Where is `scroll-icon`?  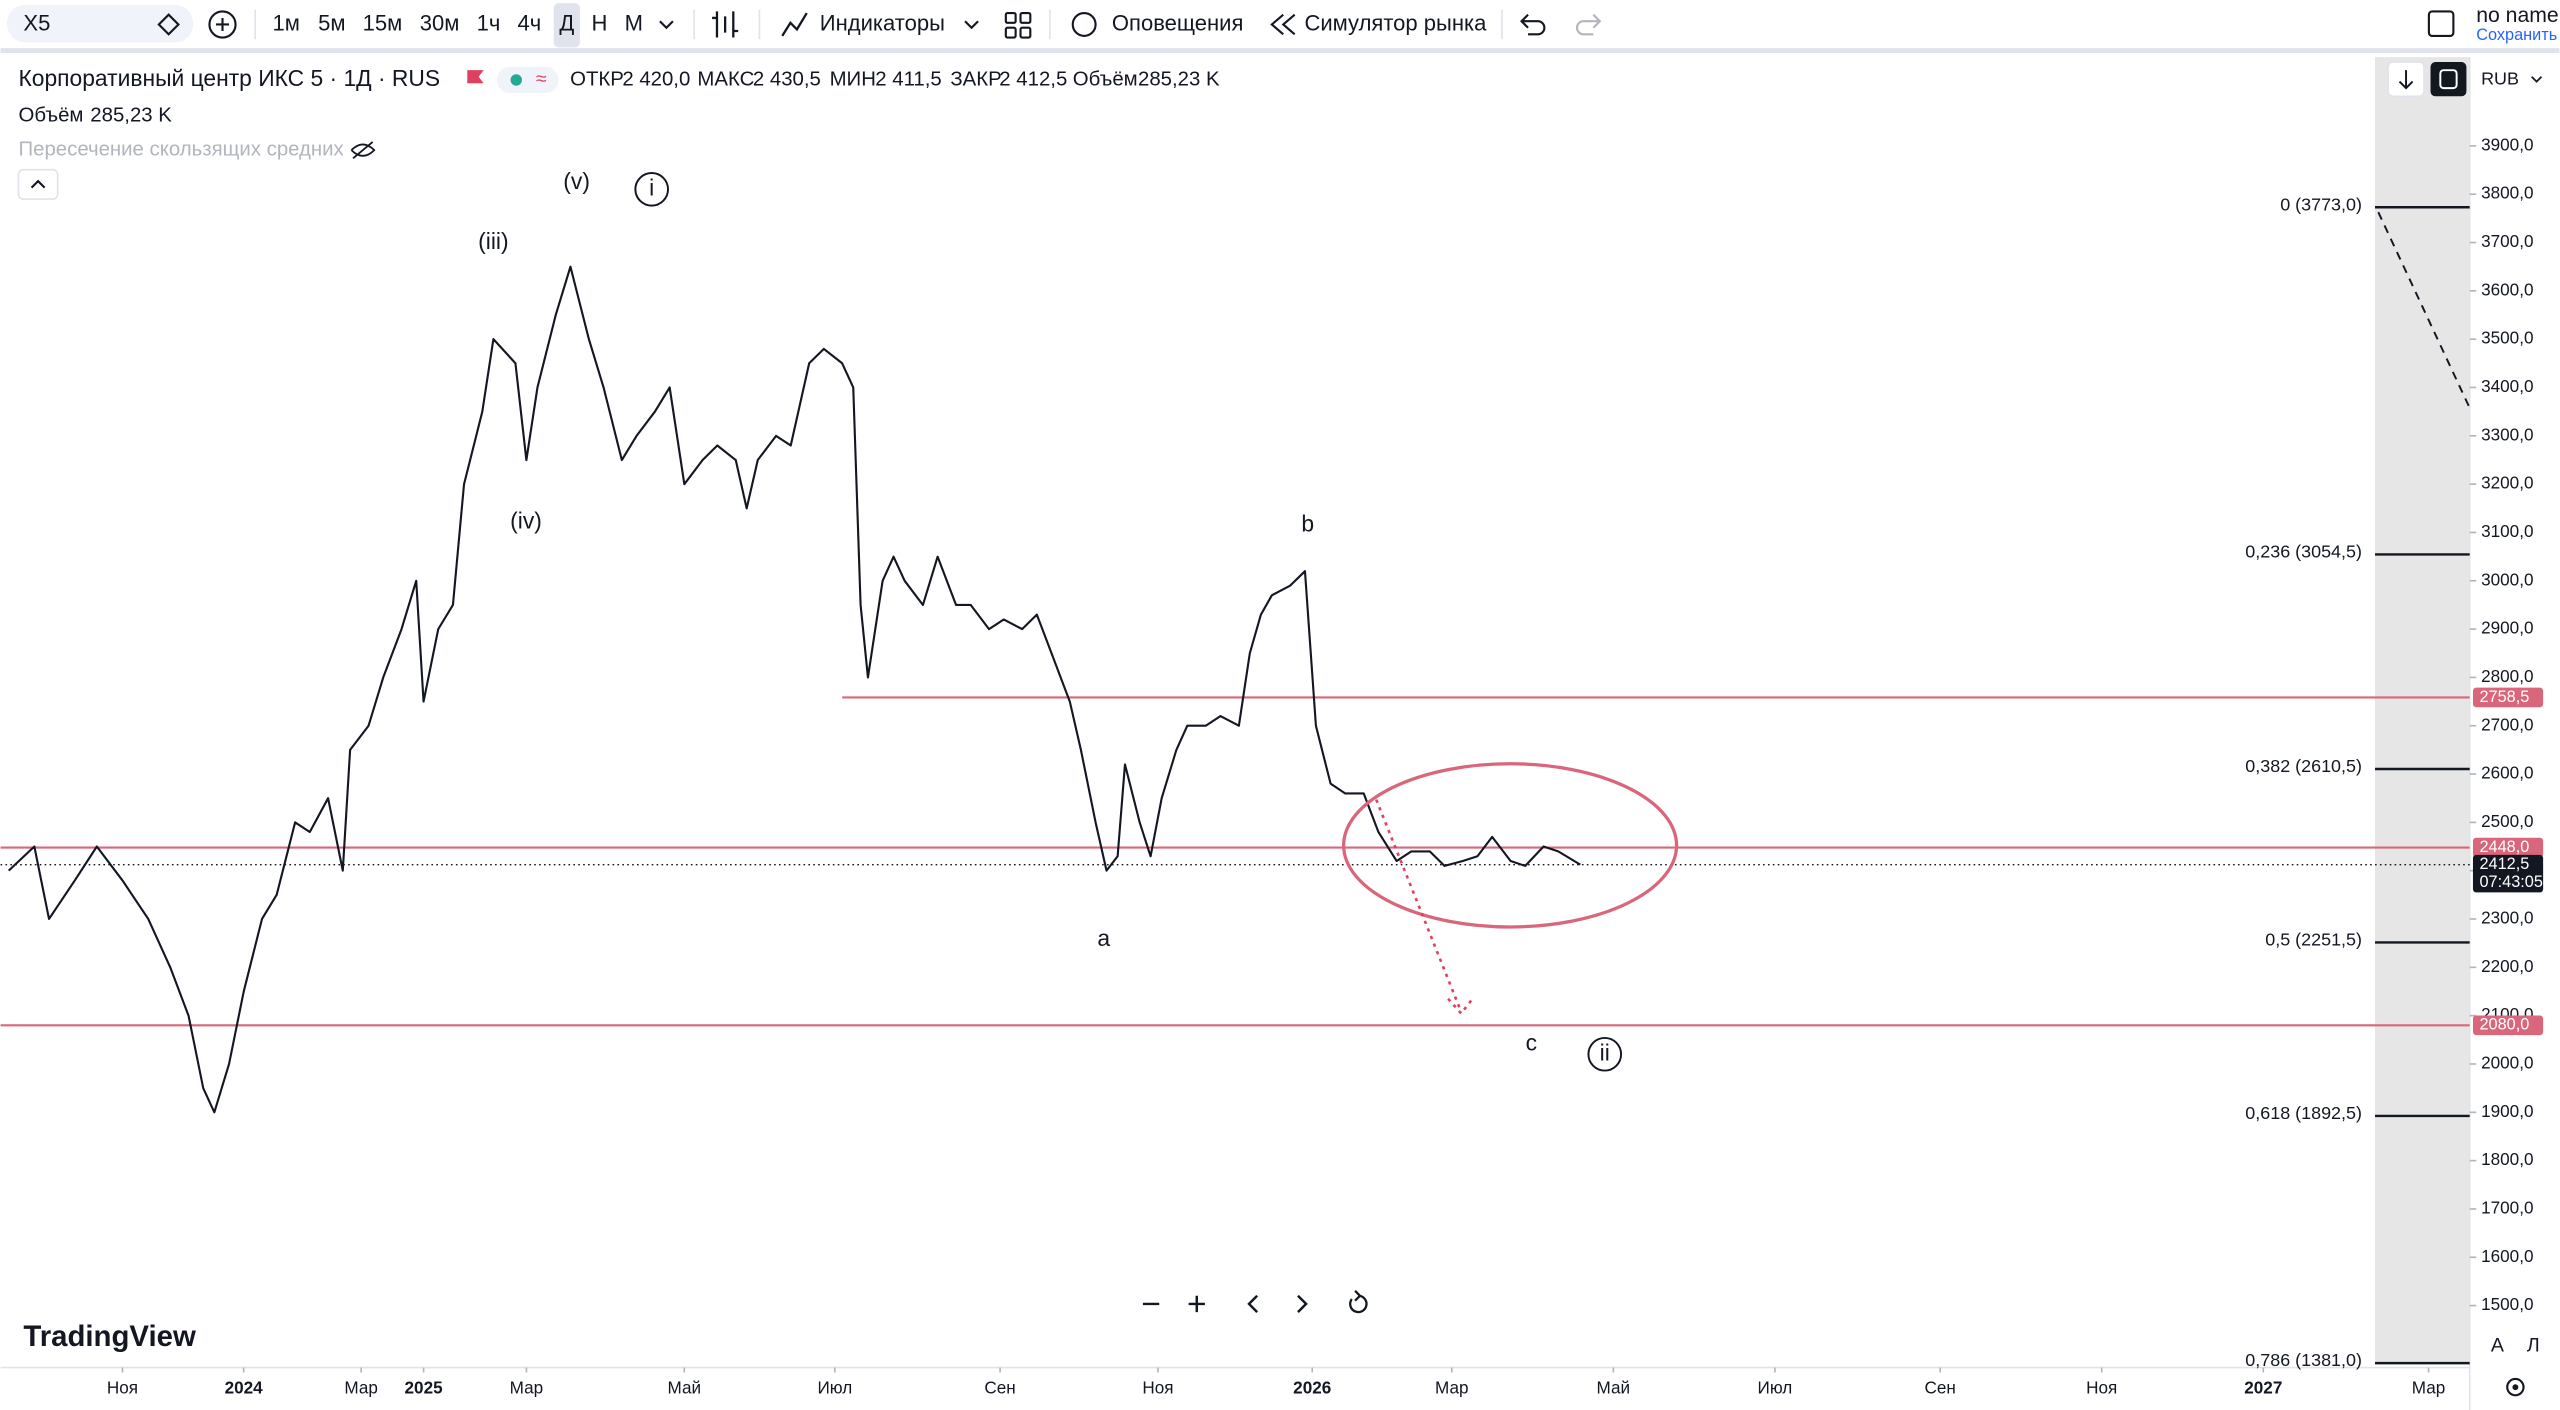
scroll-icon is located at coordinates (2406, 80).